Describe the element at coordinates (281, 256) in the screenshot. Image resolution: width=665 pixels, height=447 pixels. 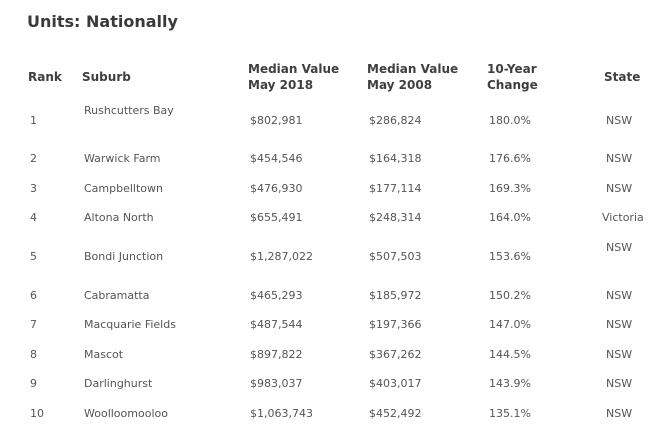
I see `table-cell: $1,287,022` at that location.